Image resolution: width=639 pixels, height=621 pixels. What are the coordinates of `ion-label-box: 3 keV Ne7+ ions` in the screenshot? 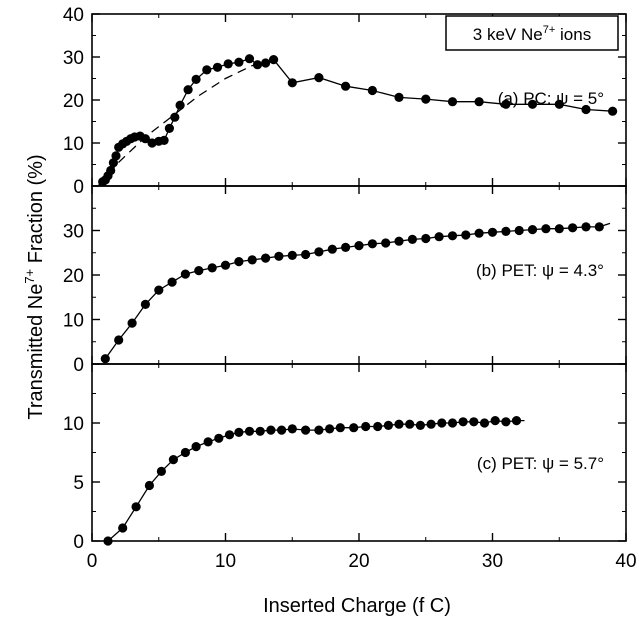 It's located at (532, 33).